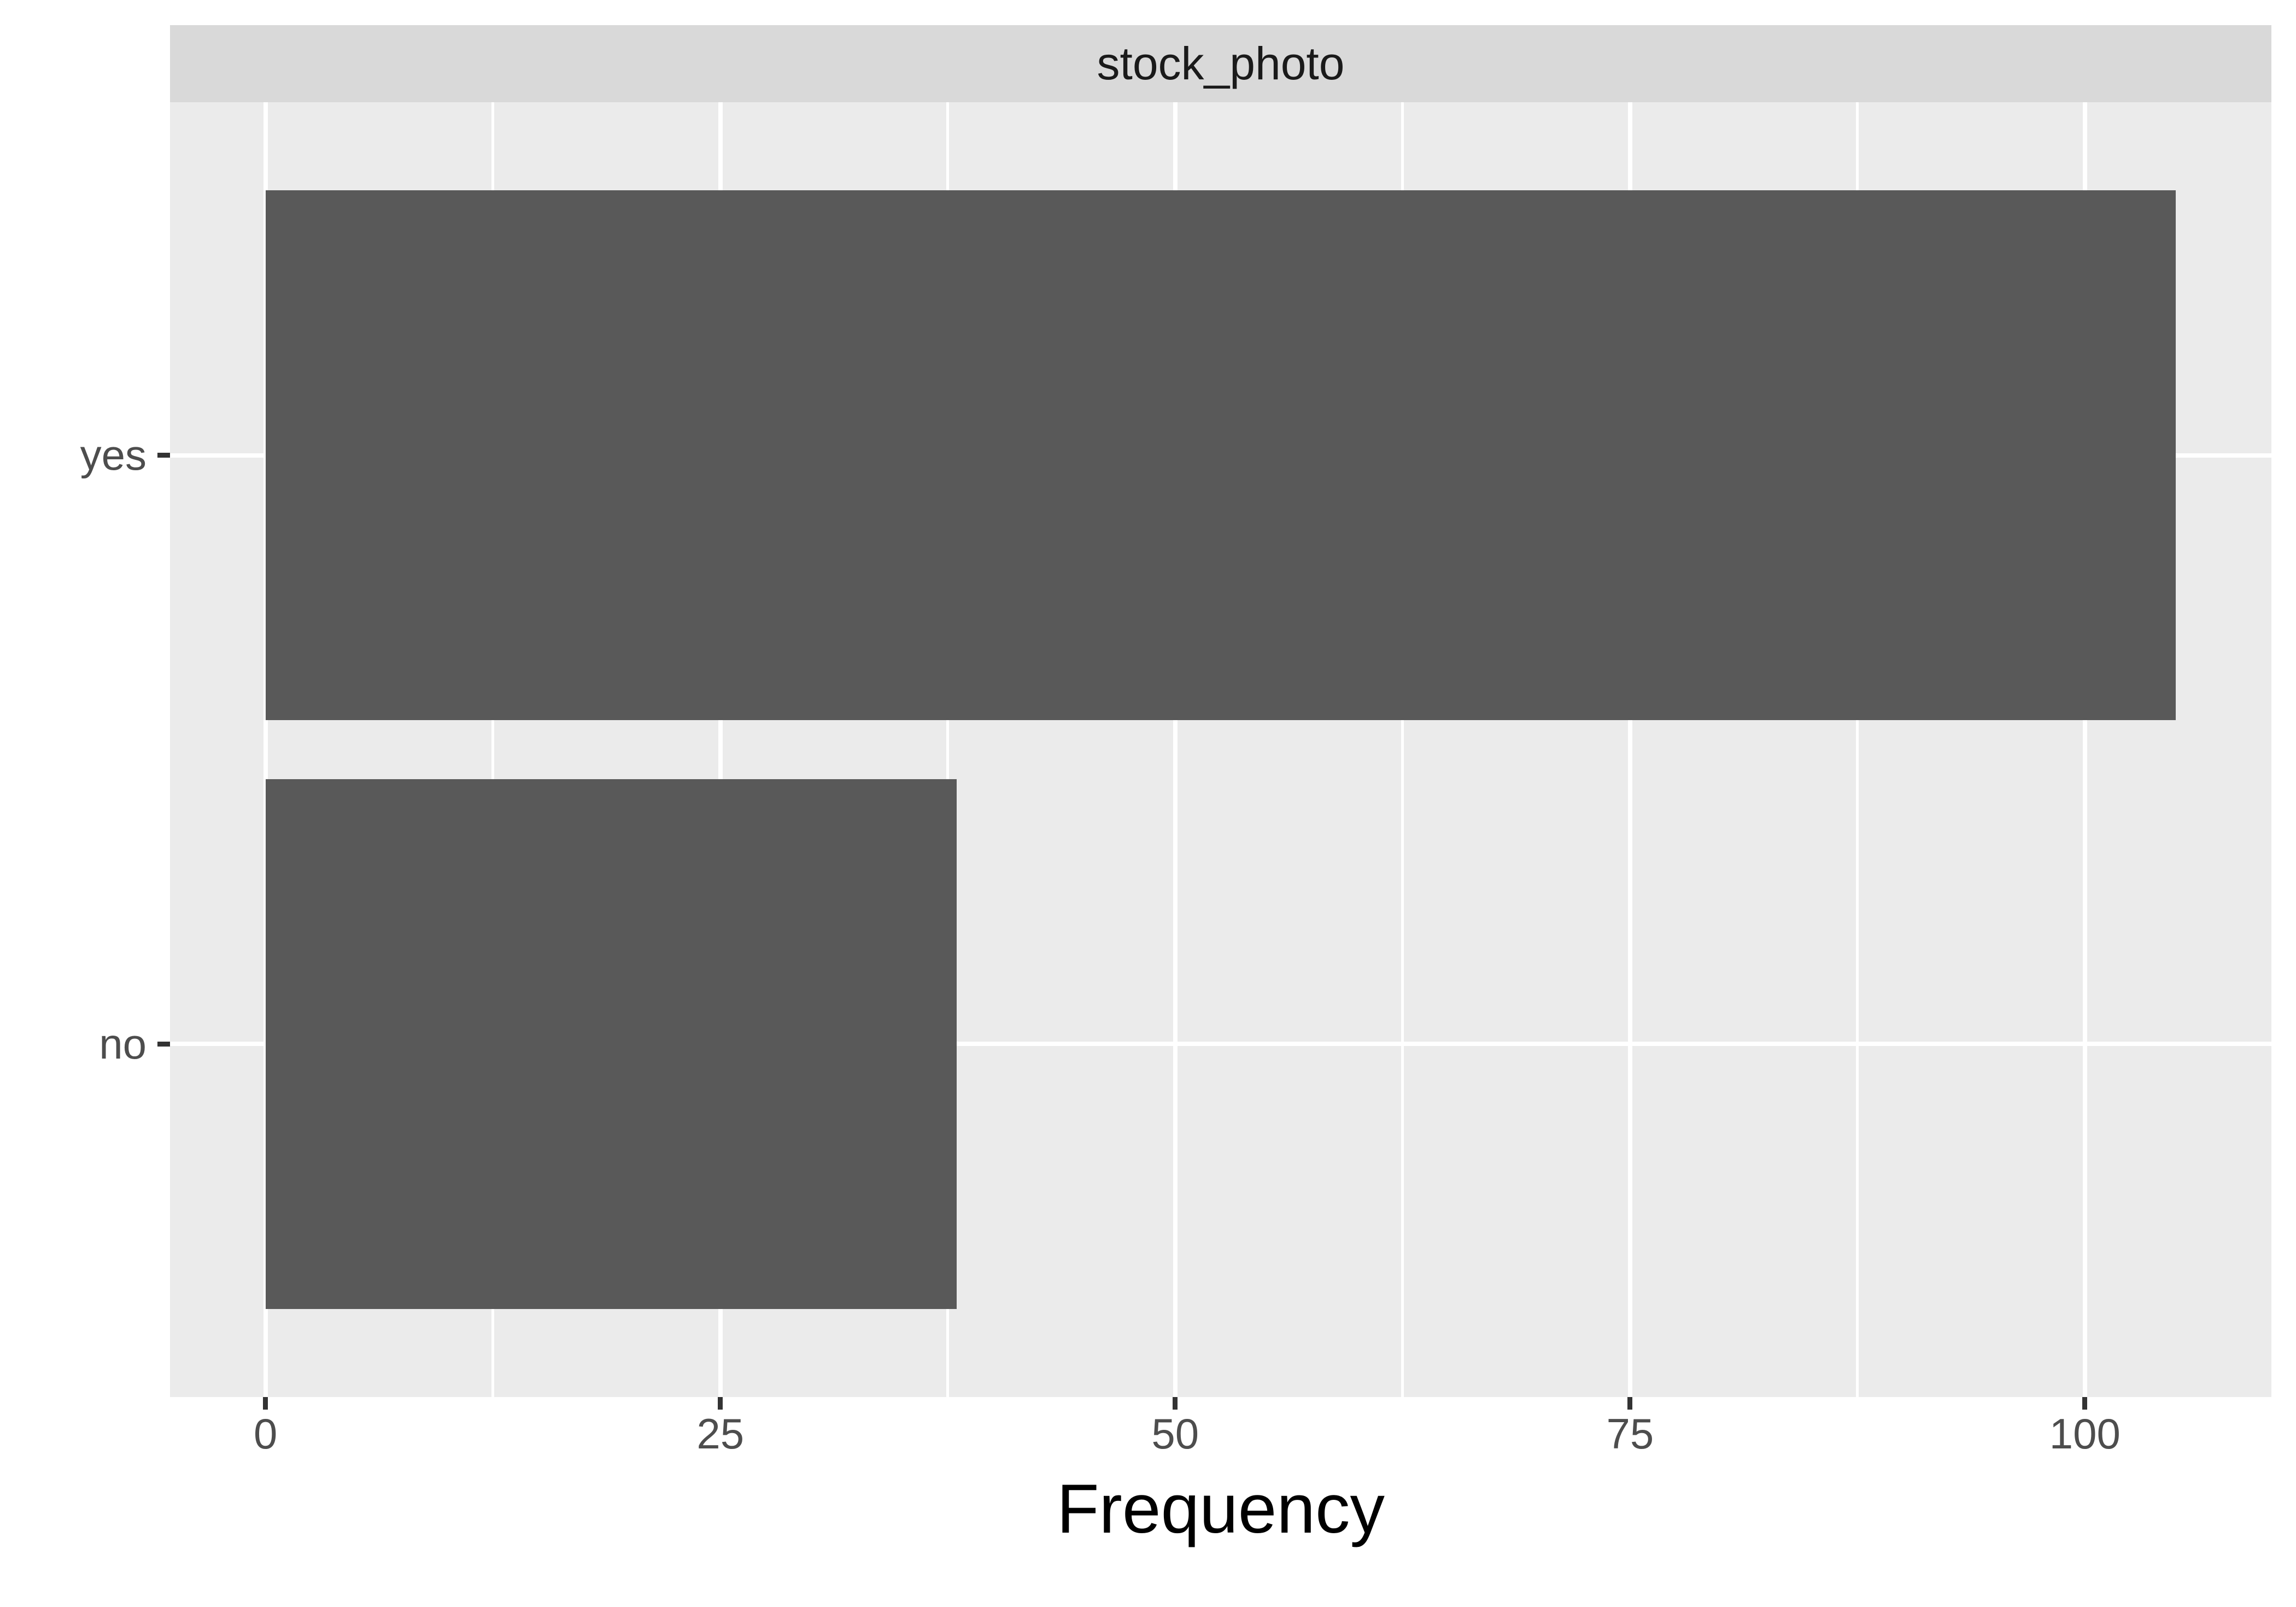 The height and width of the screenshot is (1607, 2296). Describe the element at coordinates (1630, 1434) in the screenshot. I see `x-tick-label-75: 75` at that location.